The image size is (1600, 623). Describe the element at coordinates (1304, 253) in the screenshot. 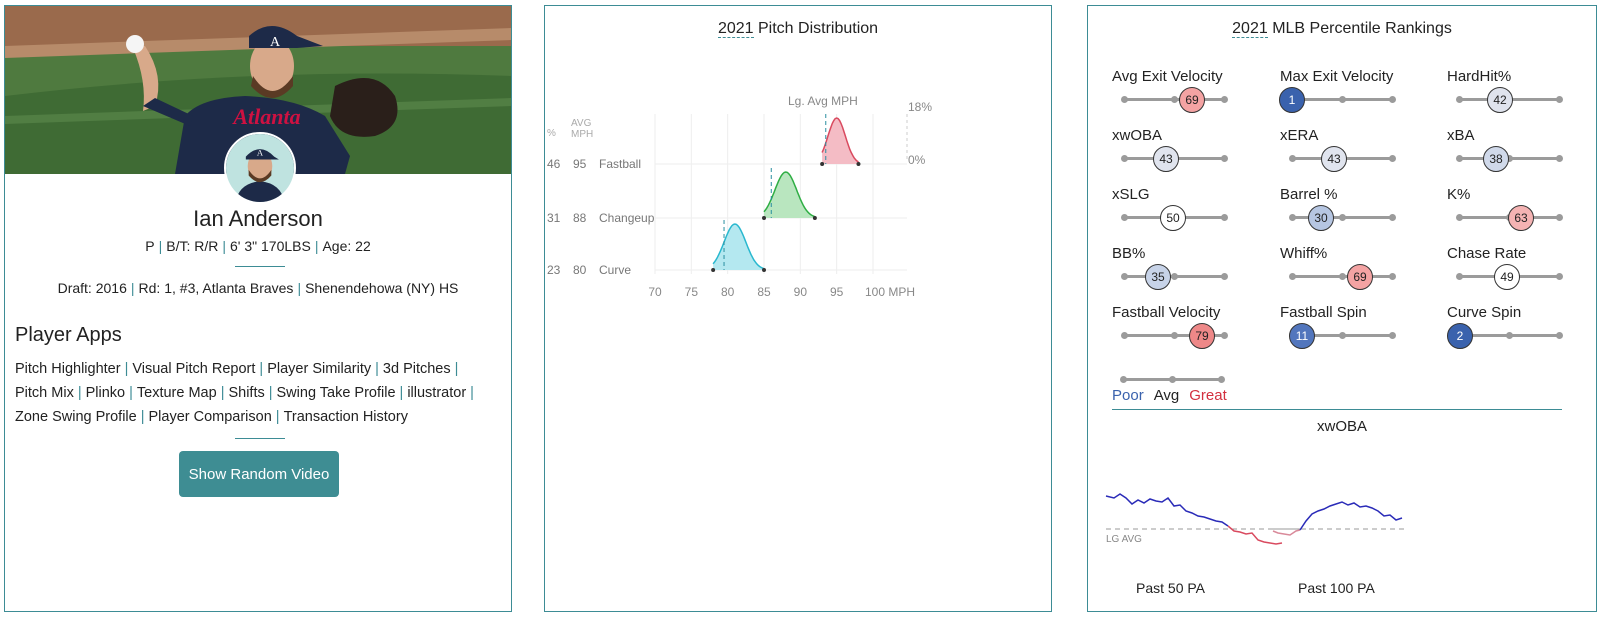

I see `metric-label: Whiff%` at that location.